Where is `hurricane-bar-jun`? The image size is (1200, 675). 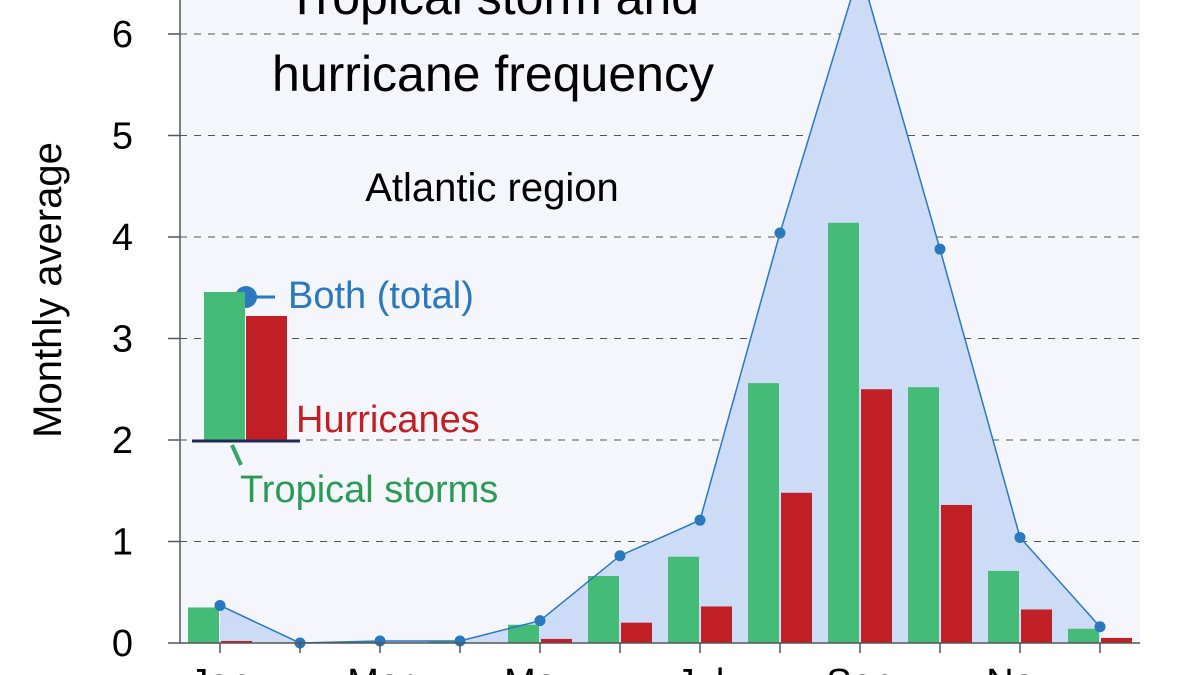
hurricane-bar-jun is located at coordinates (636, 632).